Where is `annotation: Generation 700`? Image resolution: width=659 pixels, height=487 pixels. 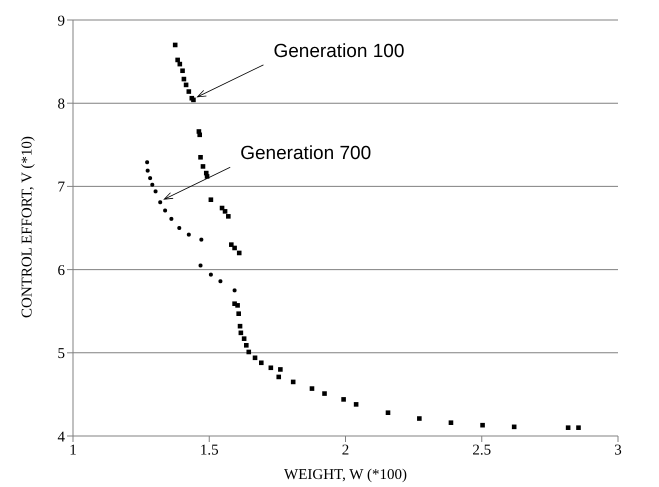
annotation: Generation 700 is located at coordinates (306, 153).